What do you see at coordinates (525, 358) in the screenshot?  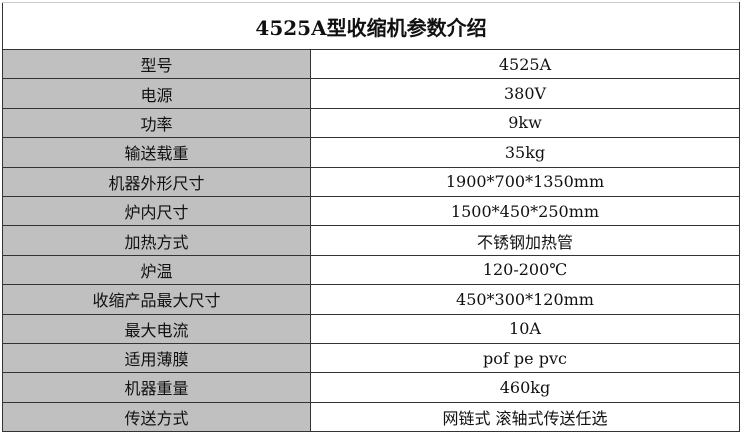 I see `param-value: pof pe pvc` at bounding box center [525, 358].